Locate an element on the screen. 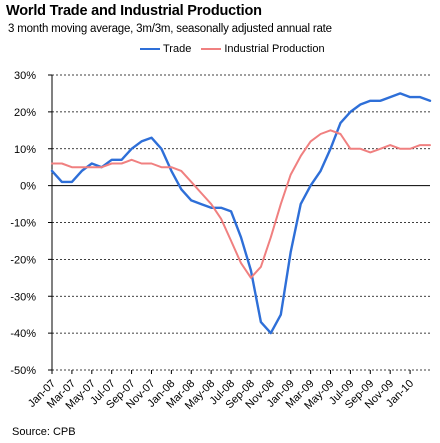 The width and height of the screenshot is (440, 443). y-tick-label: 10% is located at coordinates (25, 150).